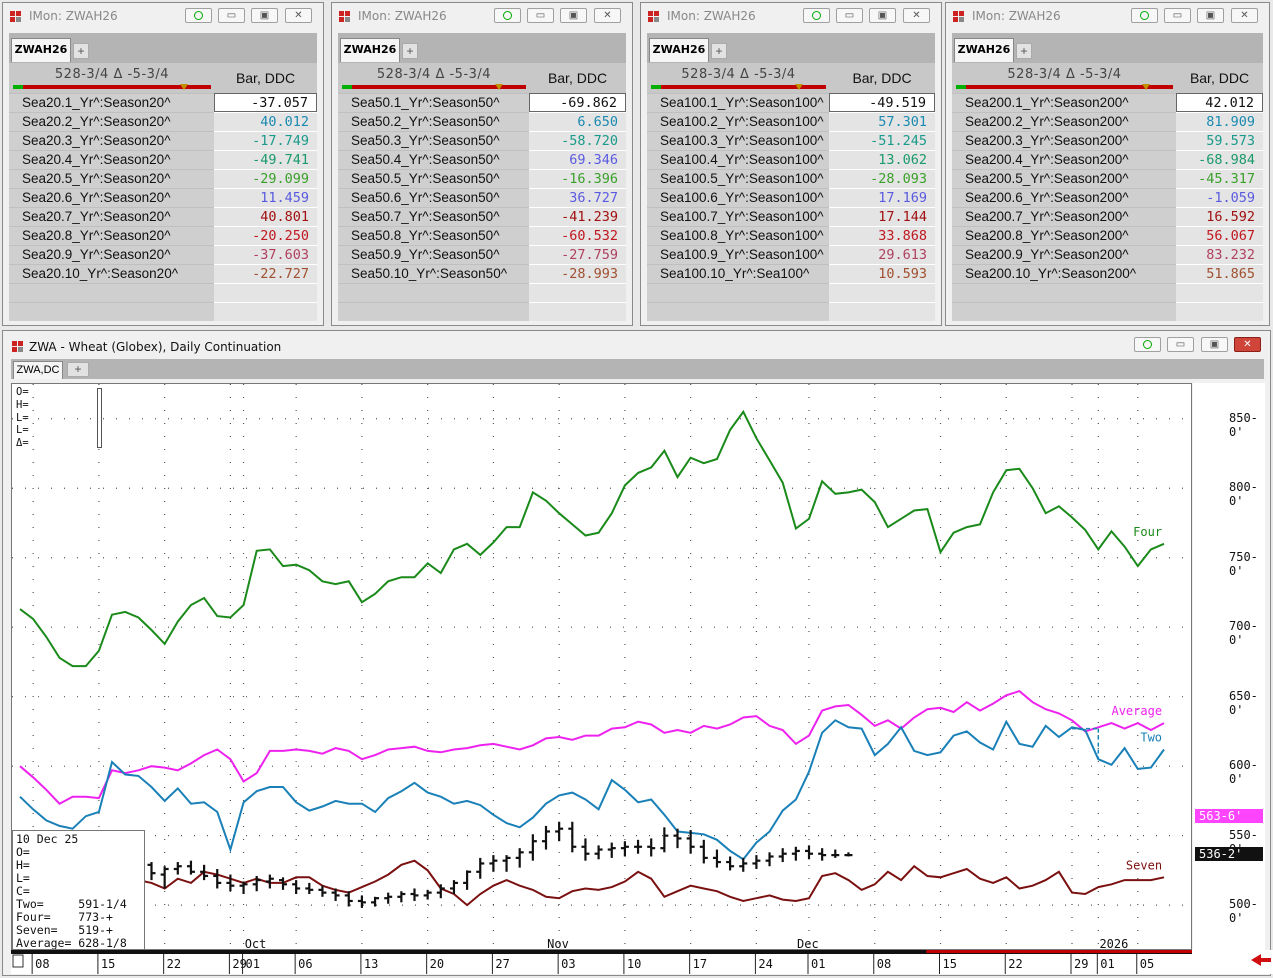 The height and width of the screenshot is (978, 1273). Describe the element at coordinates (1219, 178) in the screenshot. I see `row-value: -45.317` at that location.